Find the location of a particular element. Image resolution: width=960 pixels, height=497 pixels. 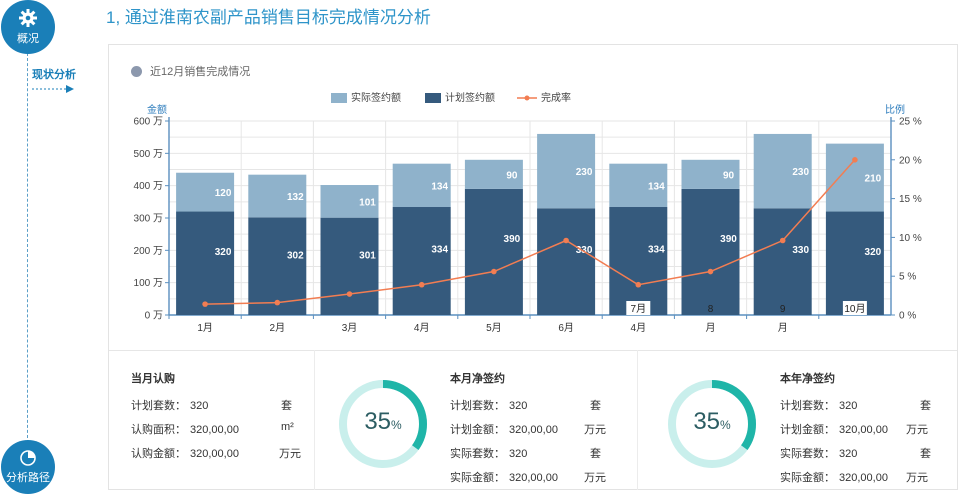

x-tick-label: 2月 is located at coordinates (278, 328).